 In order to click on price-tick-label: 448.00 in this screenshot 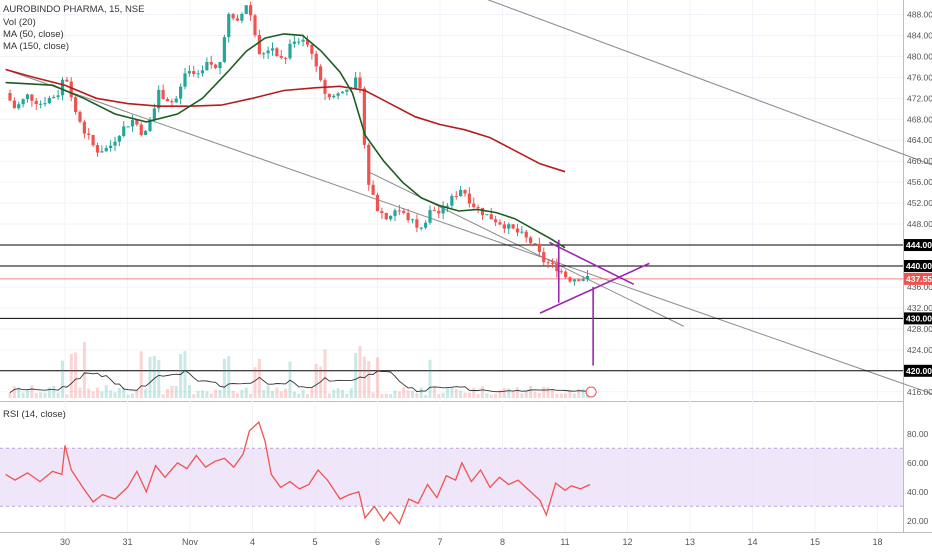, I will do `click(919, 224)`.